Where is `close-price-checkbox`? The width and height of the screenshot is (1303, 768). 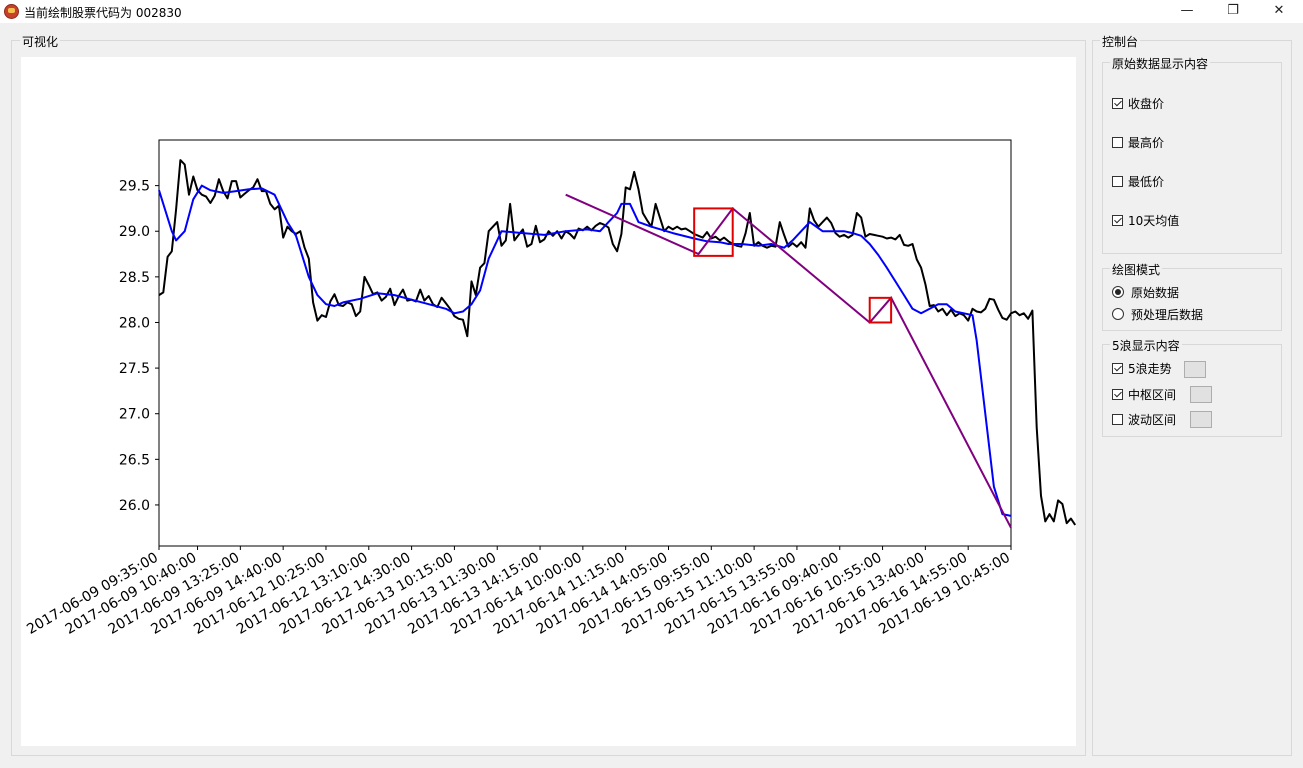
close-price-checkbox is located at coordinates (1117, 103).